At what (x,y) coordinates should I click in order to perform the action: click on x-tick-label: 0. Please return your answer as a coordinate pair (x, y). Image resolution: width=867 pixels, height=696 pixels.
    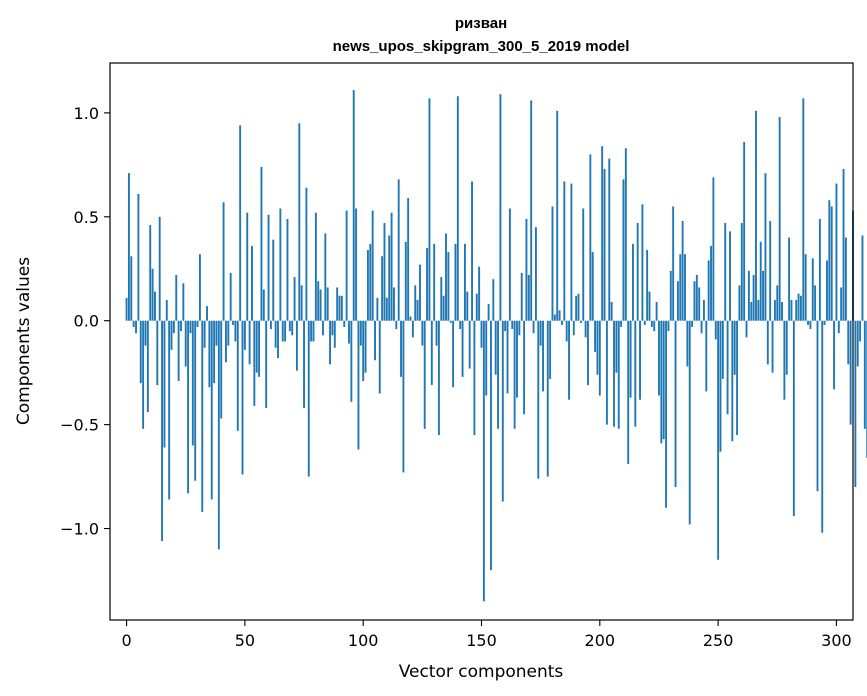
    Looking at the image, I should click on (126, 640).